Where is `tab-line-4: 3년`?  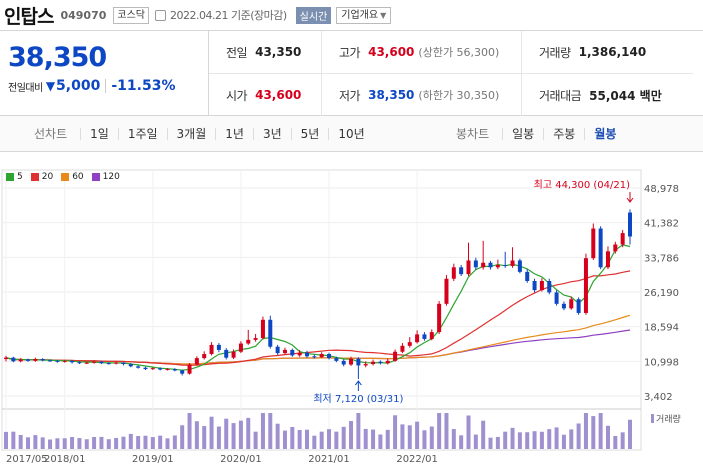 tab-line-4: 3년 is located at coordinates (271, 133).